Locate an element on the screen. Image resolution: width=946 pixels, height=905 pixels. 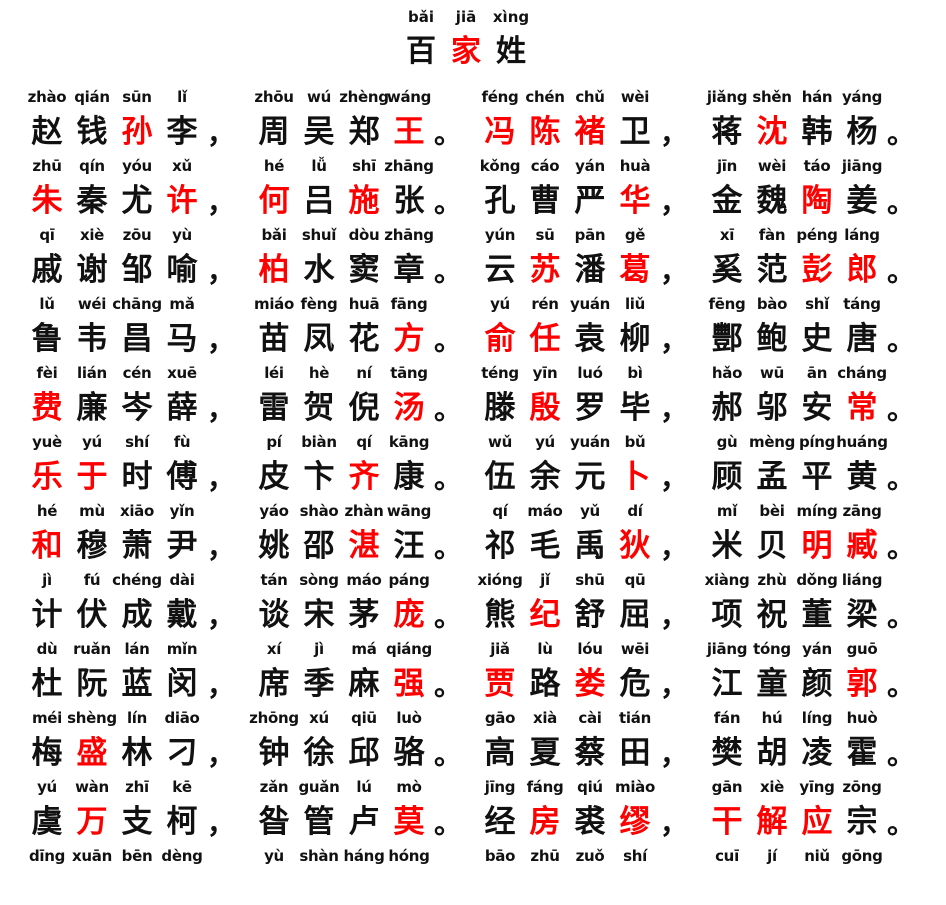
surname-character: 严 is located at coordinates (590, 201).